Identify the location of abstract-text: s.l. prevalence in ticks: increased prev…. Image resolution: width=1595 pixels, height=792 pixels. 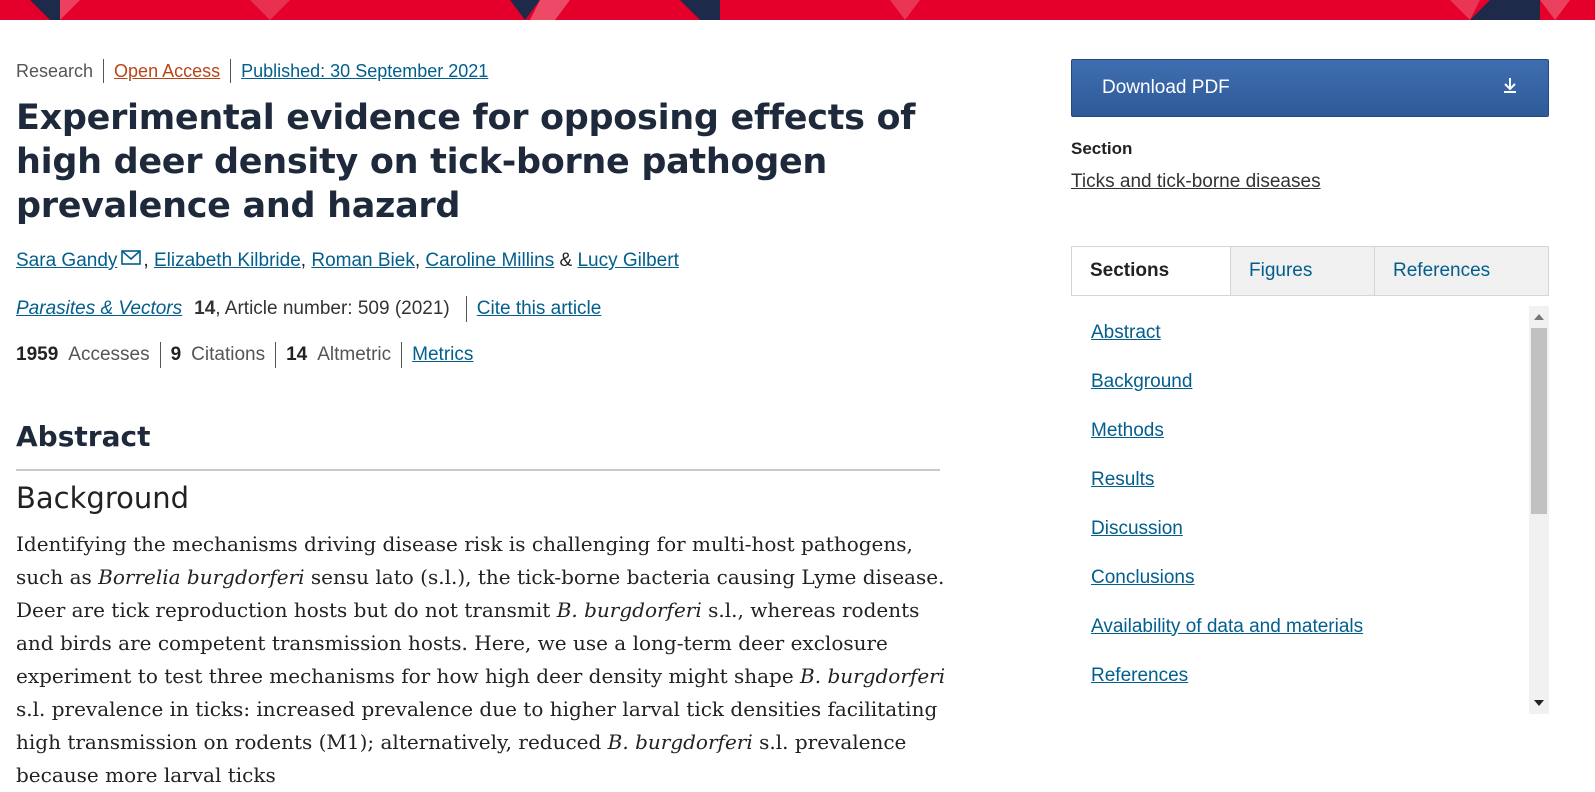
(477, 725).